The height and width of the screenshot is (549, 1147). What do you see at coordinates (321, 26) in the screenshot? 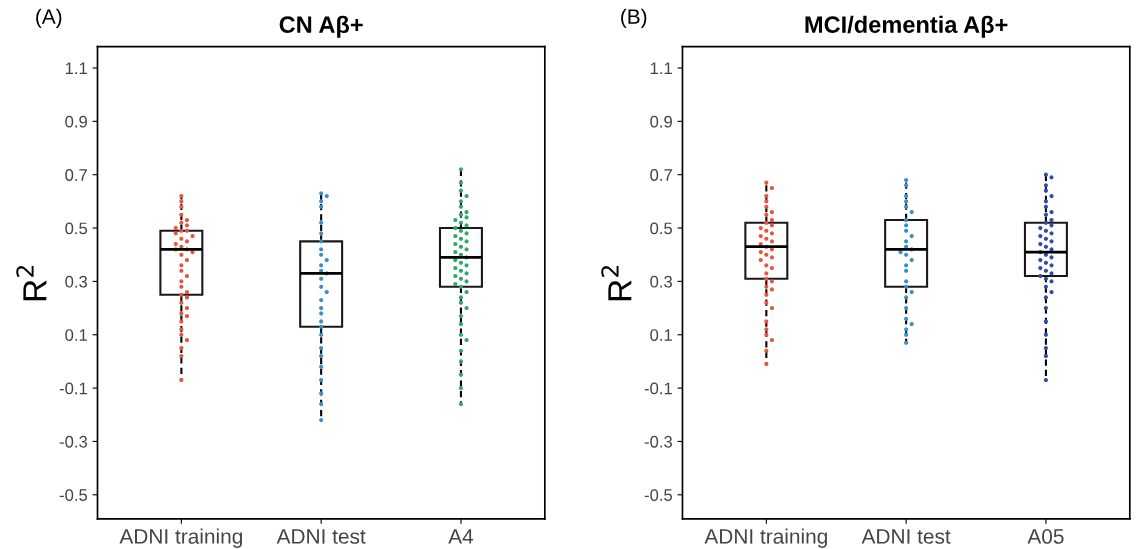
I see `chart-title: CN Aβ+` at bounding box center [321, 26].